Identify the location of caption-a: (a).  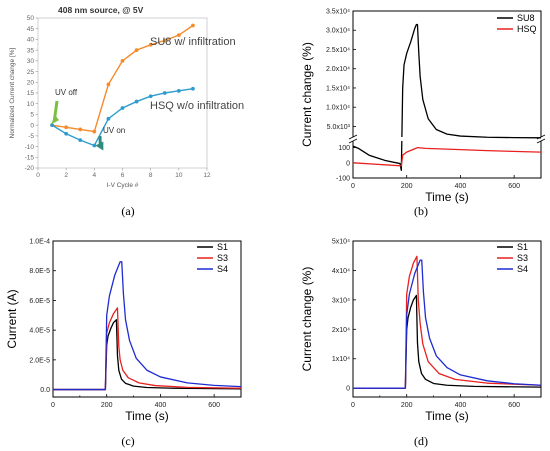
(127, 211).